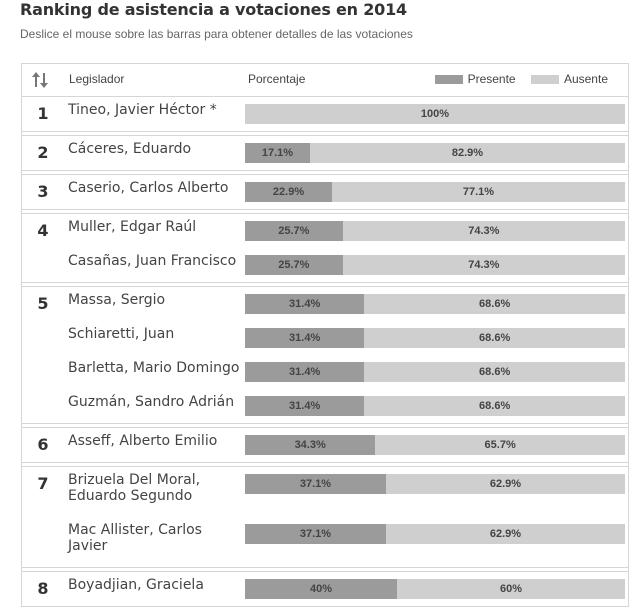 This screenshot has width=639, height=607. What do you see at coordinates (121, 334) in the screenshot?
I see `legislator-name: Schiaretti, Juan` at bounding box center [121, 334].